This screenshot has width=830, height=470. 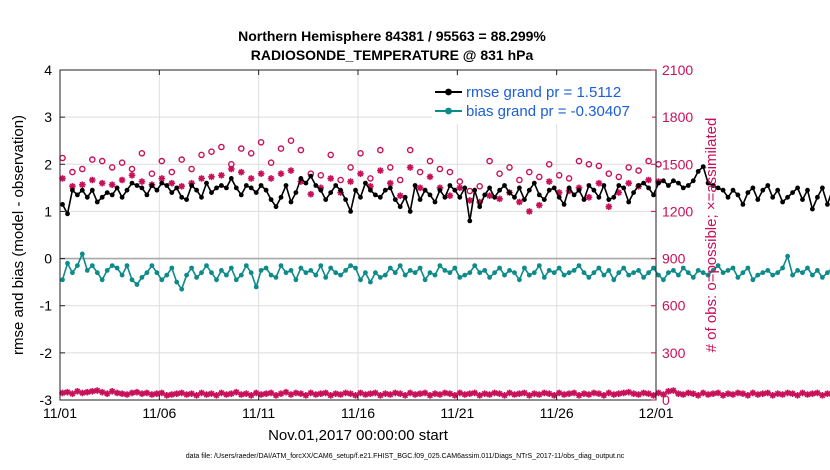 I want to click on legend-rmse-marker, so click(x=448, y=92).